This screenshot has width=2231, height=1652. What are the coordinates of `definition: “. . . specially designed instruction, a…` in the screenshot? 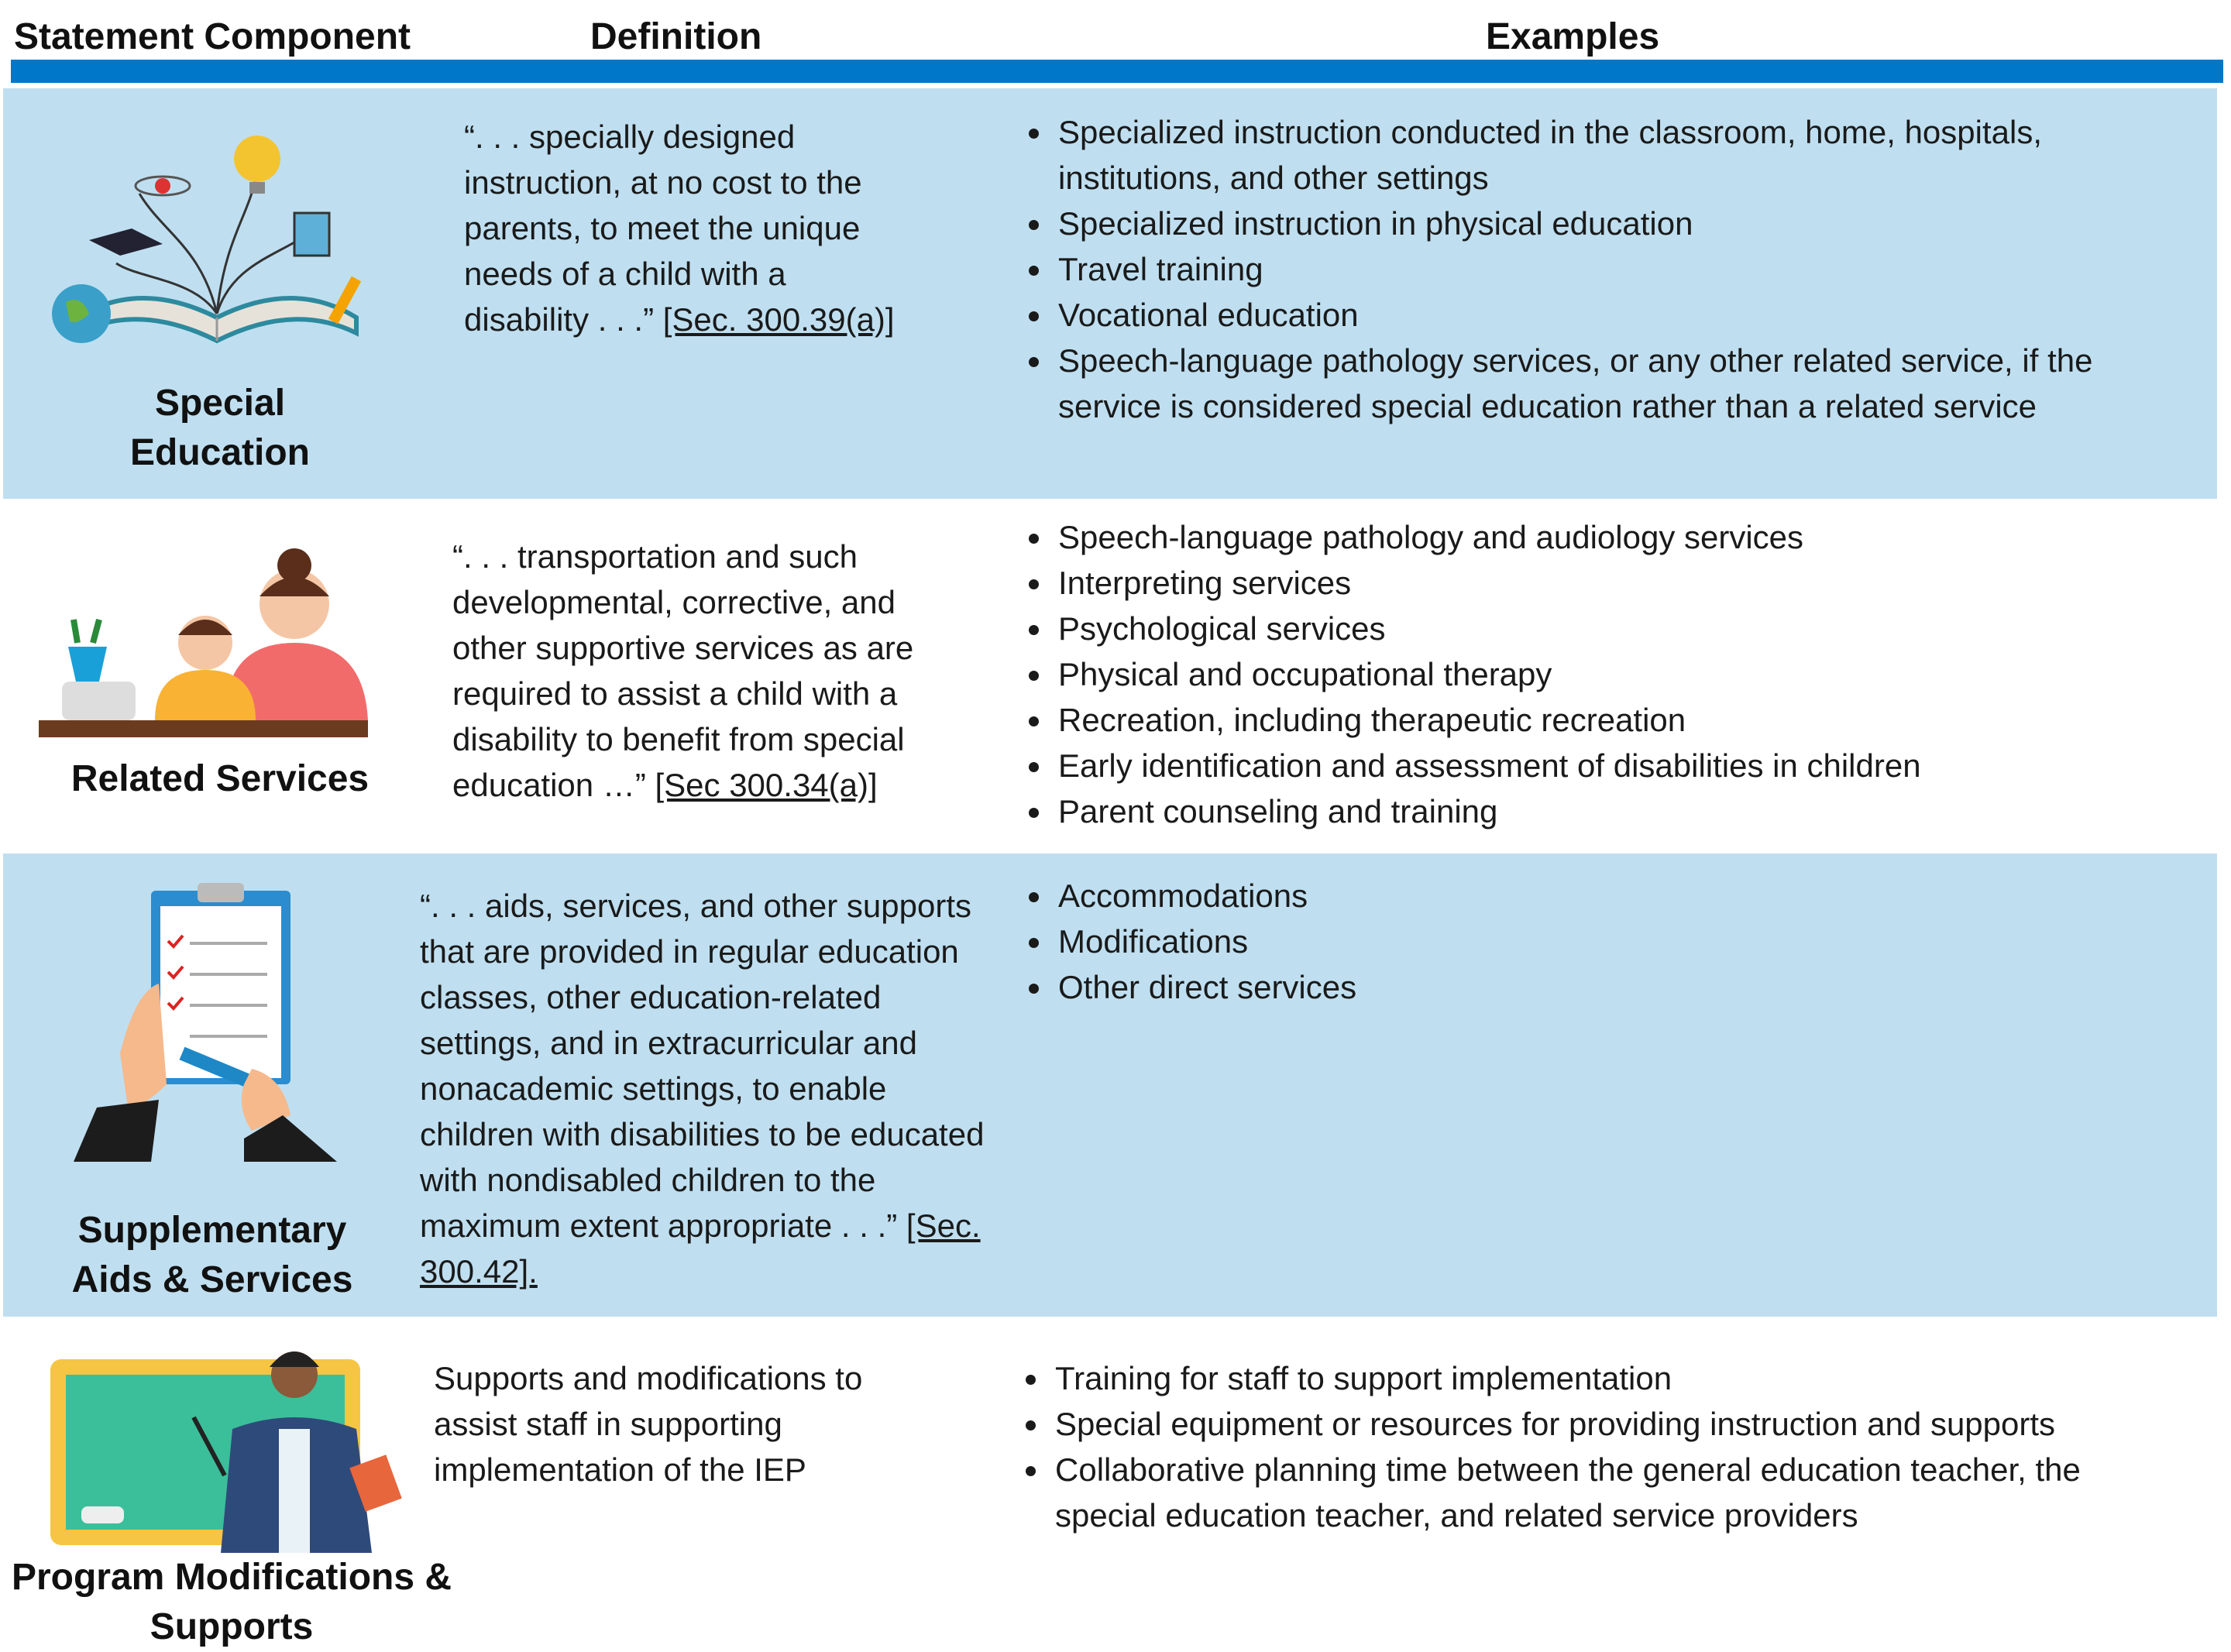 It's located at (681, 228).